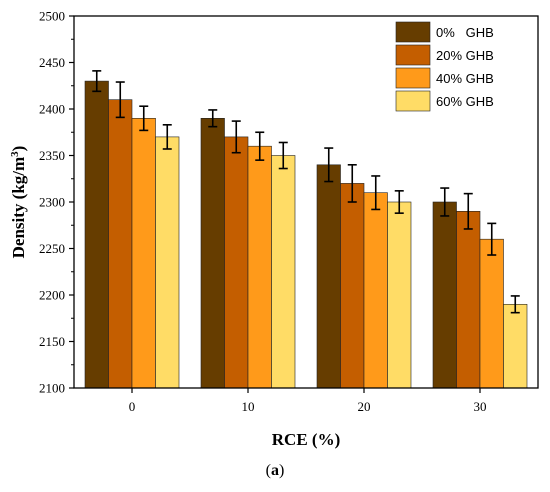 This screenshot has width=550, height=492. I want to click on x-tick-label-30: 30, so click(480, 406).